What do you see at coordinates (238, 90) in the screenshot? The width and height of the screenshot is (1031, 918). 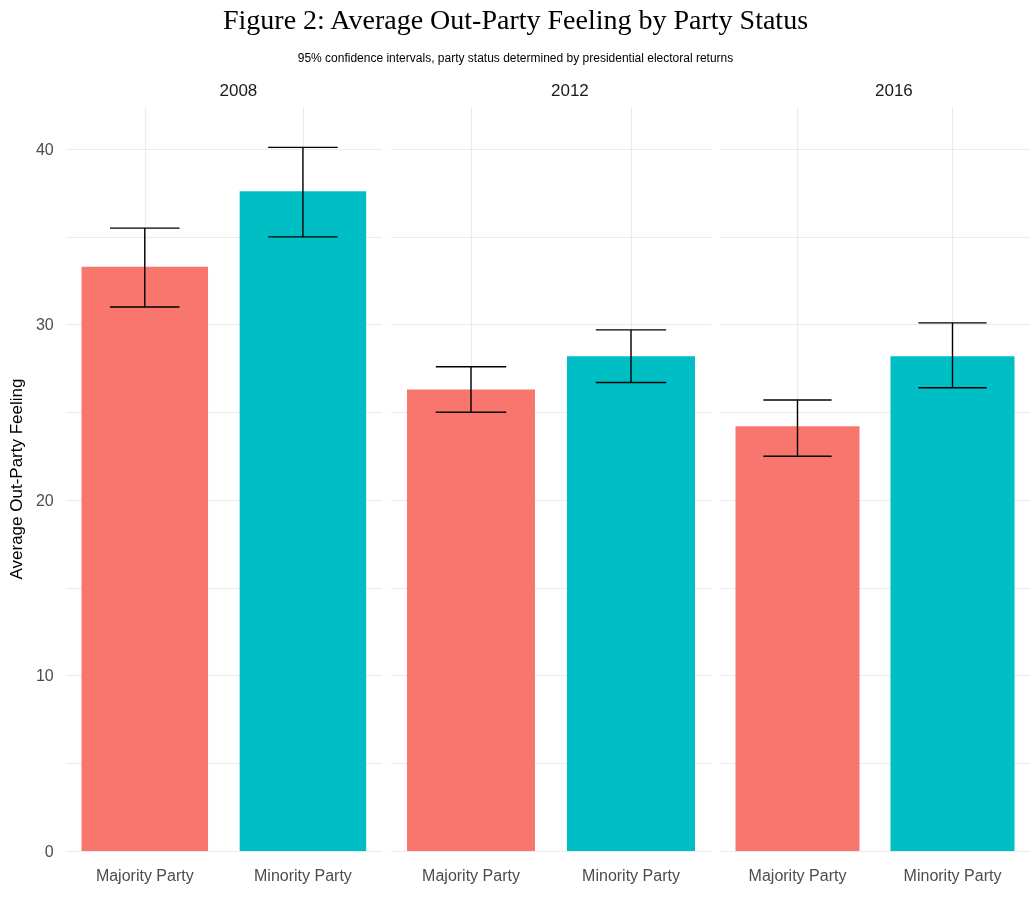 I see `text: 2008` at bounding box center [238, 90].